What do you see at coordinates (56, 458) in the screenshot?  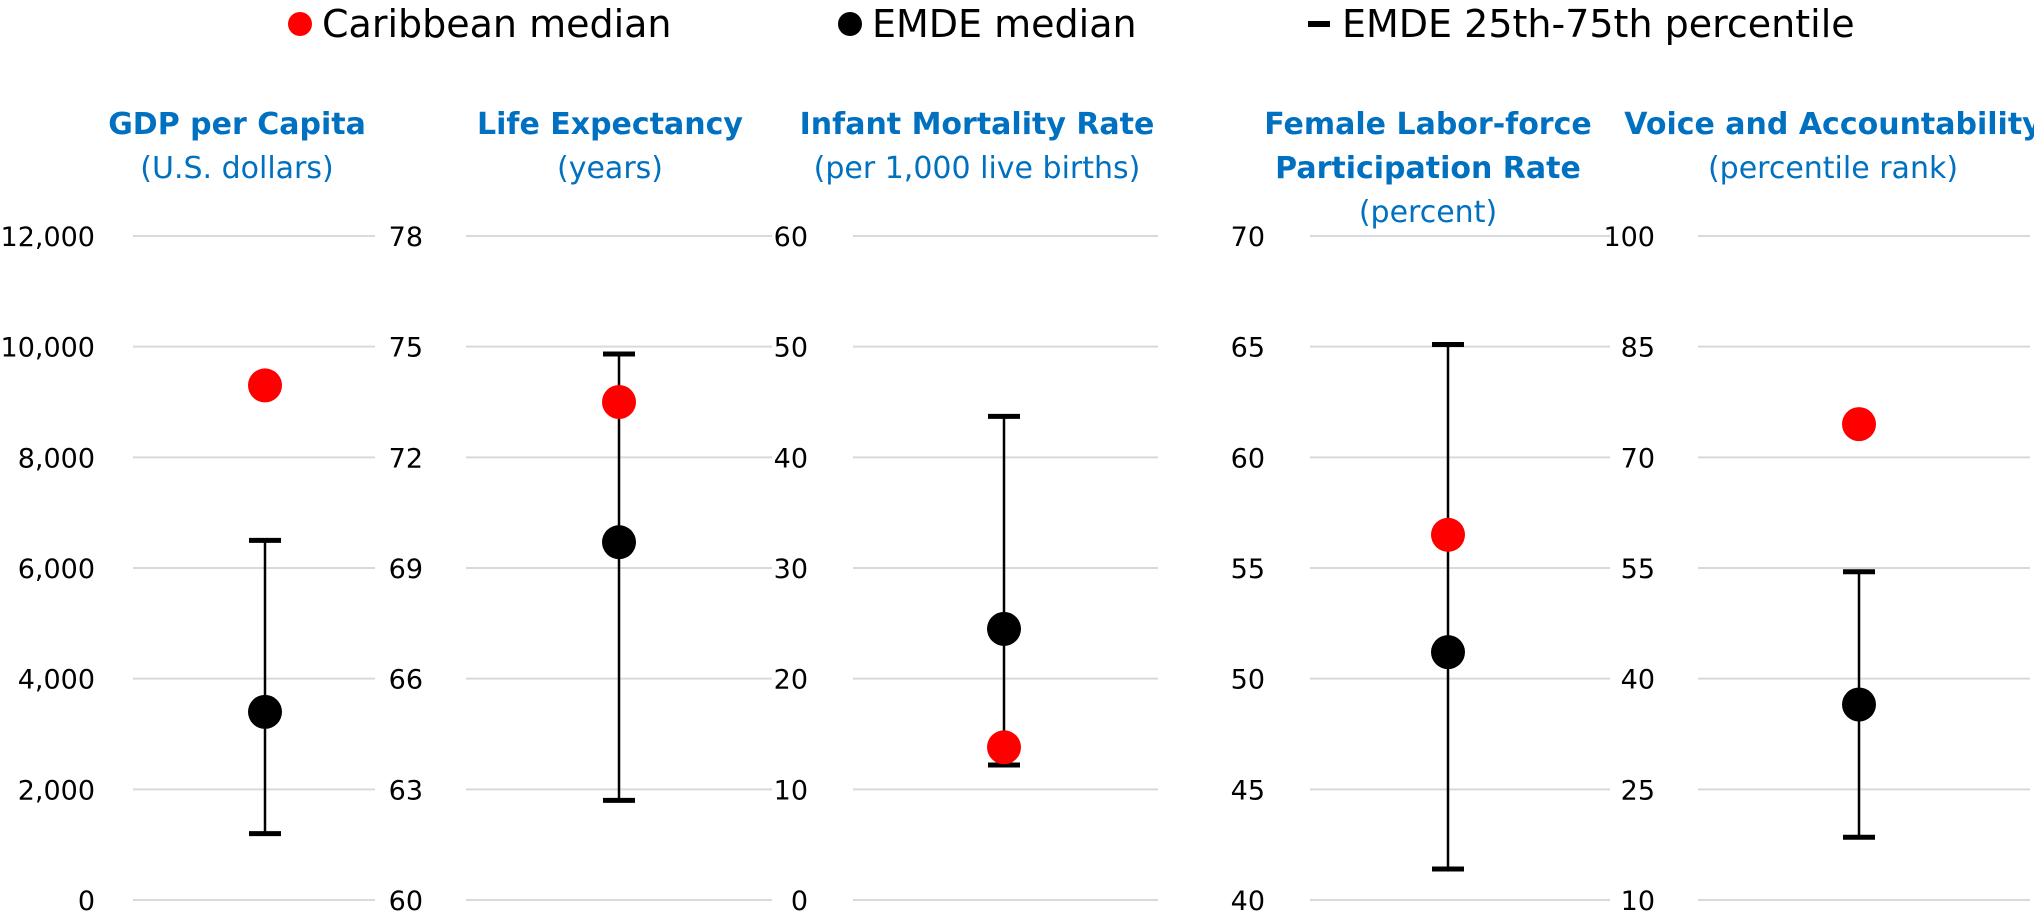 I see `tick-label: 8,000` at bounding box center [56, 458].